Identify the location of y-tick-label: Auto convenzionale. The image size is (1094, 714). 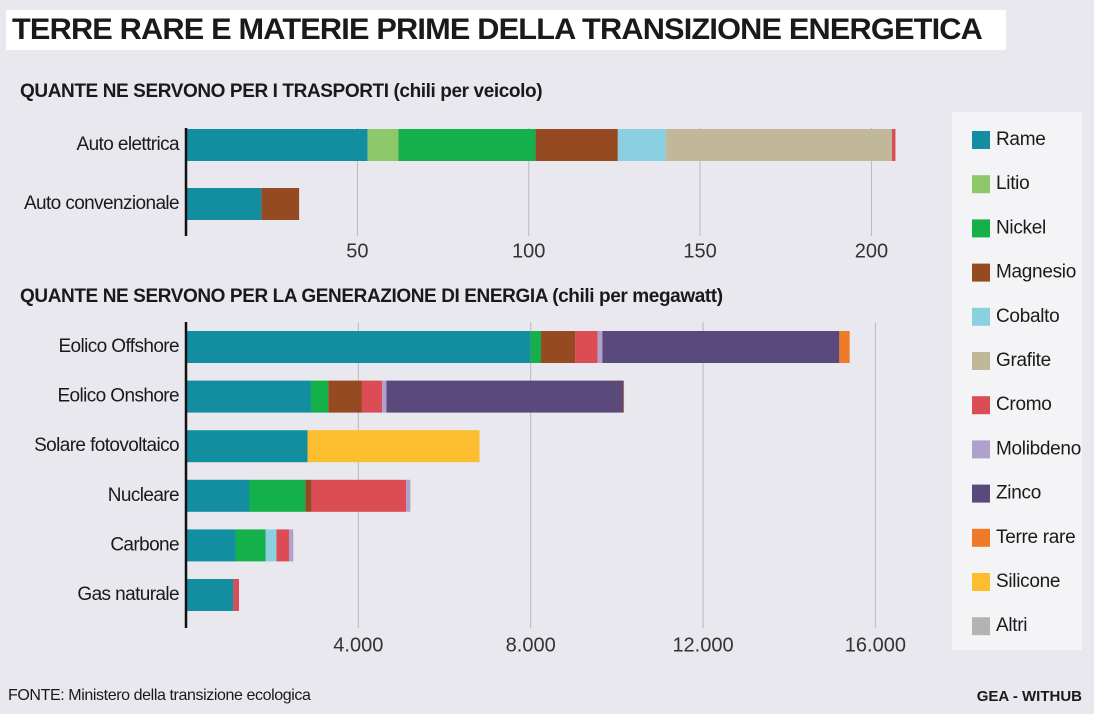
(101, 203).